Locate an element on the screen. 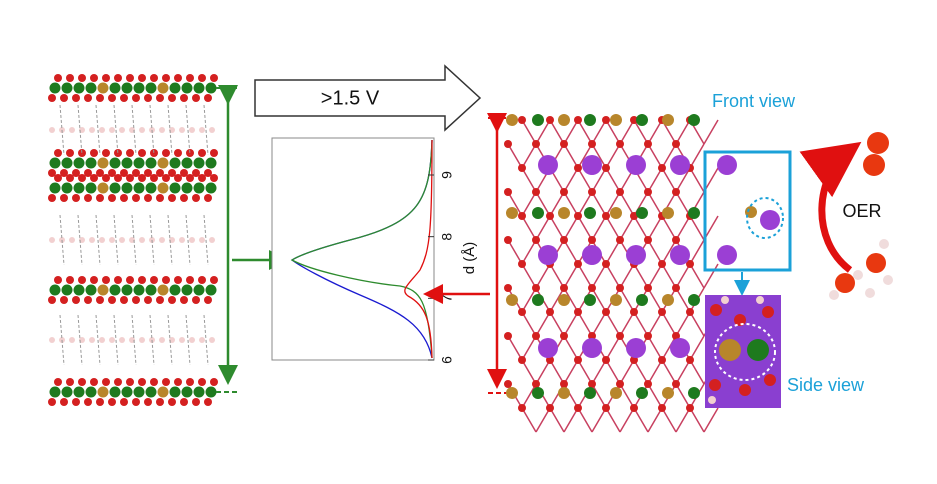 This screenshot has height=484, width=937. y-tick-label: 8 is located at coordinates (447, 237).